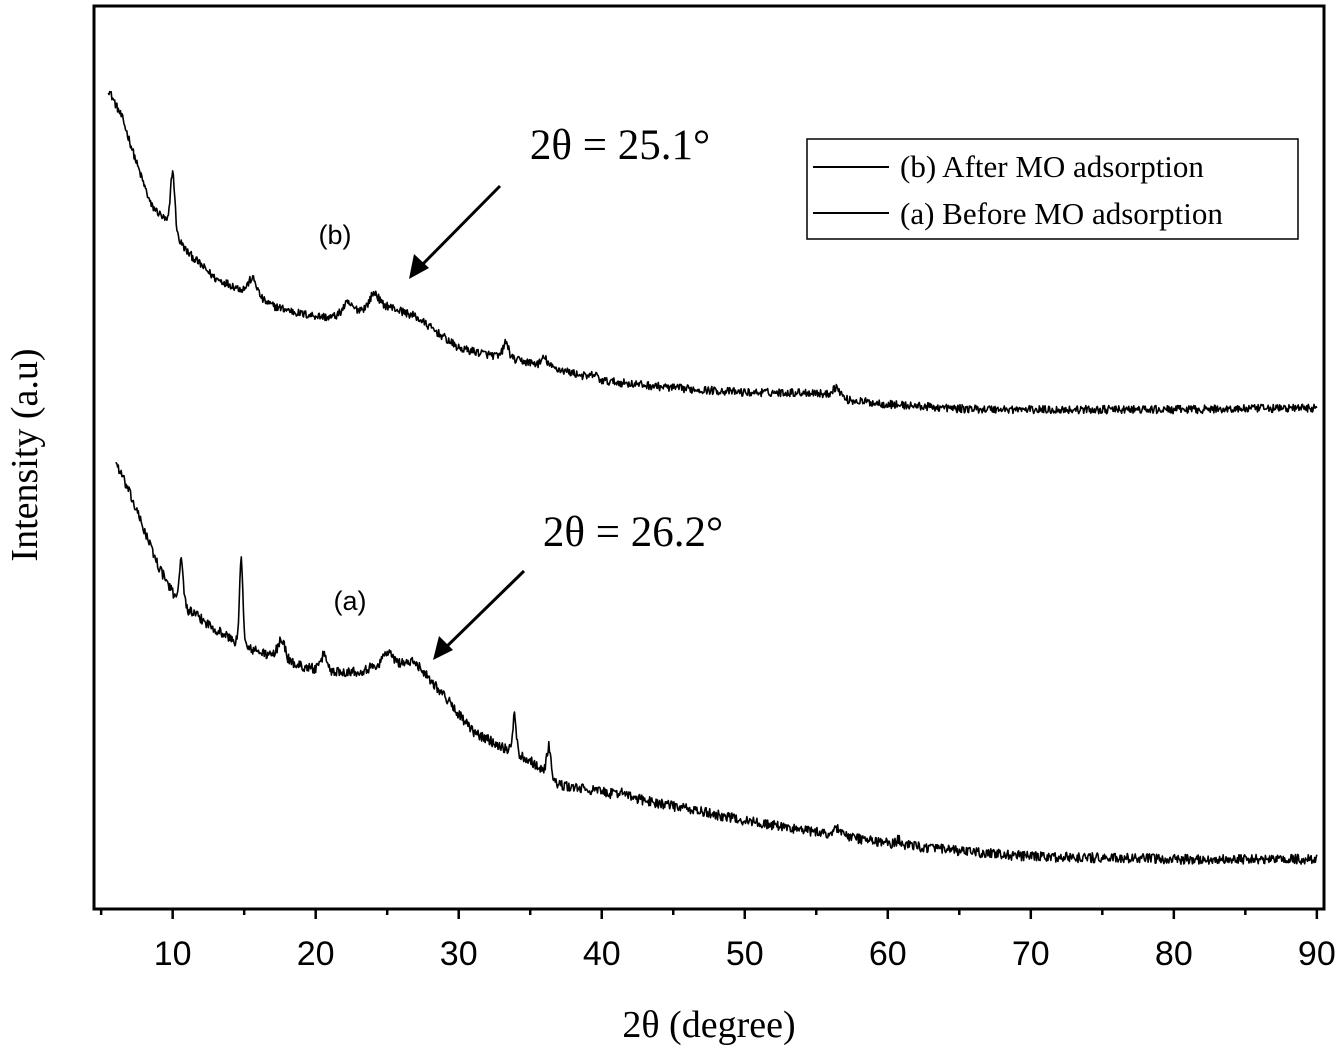 The height and width of the screenshot is (1053, 1335). Describe the element at coordinates (1174, 954) in the screenshot. I see `x-tick-label: 80` at that location.